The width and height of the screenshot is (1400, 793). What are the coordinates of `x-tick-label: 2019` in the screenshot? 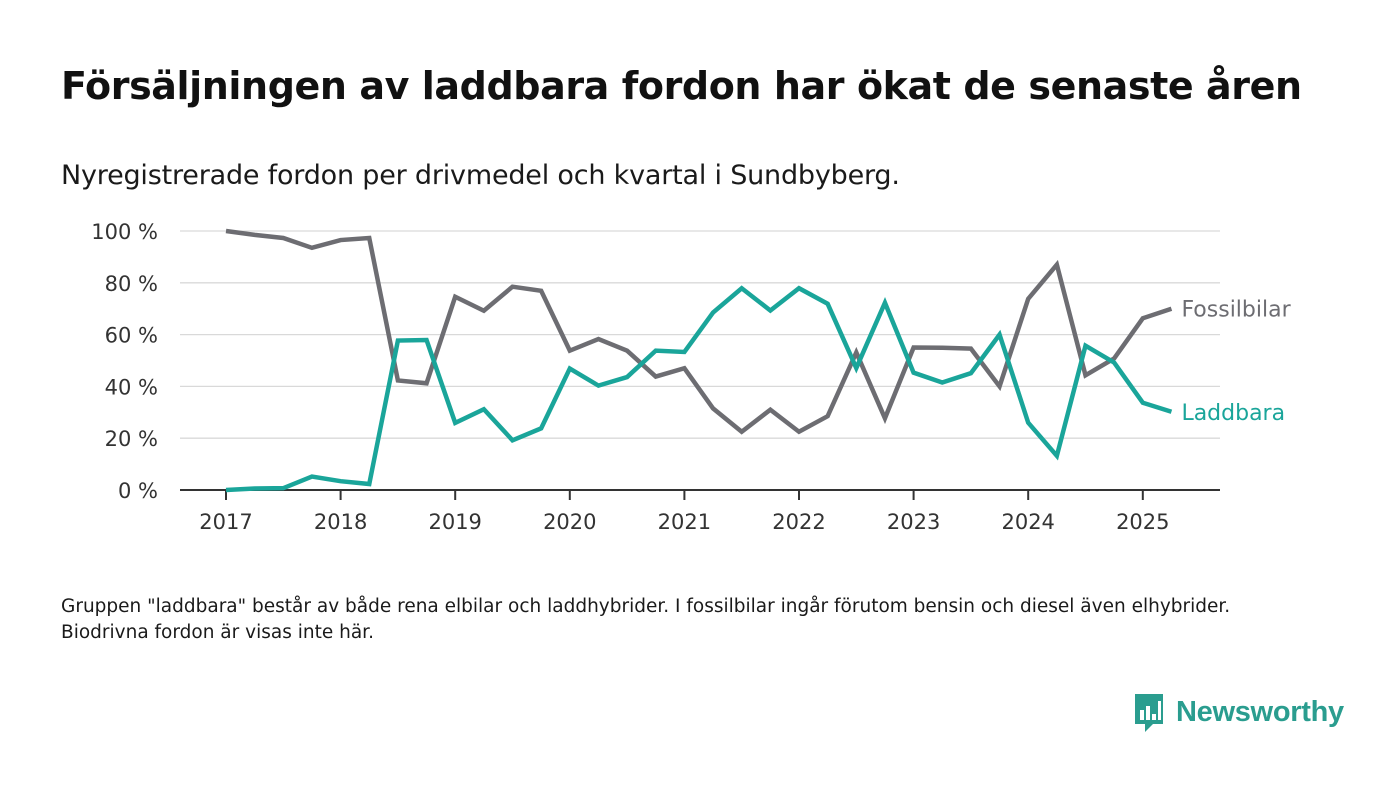 It's located at (454, 522).